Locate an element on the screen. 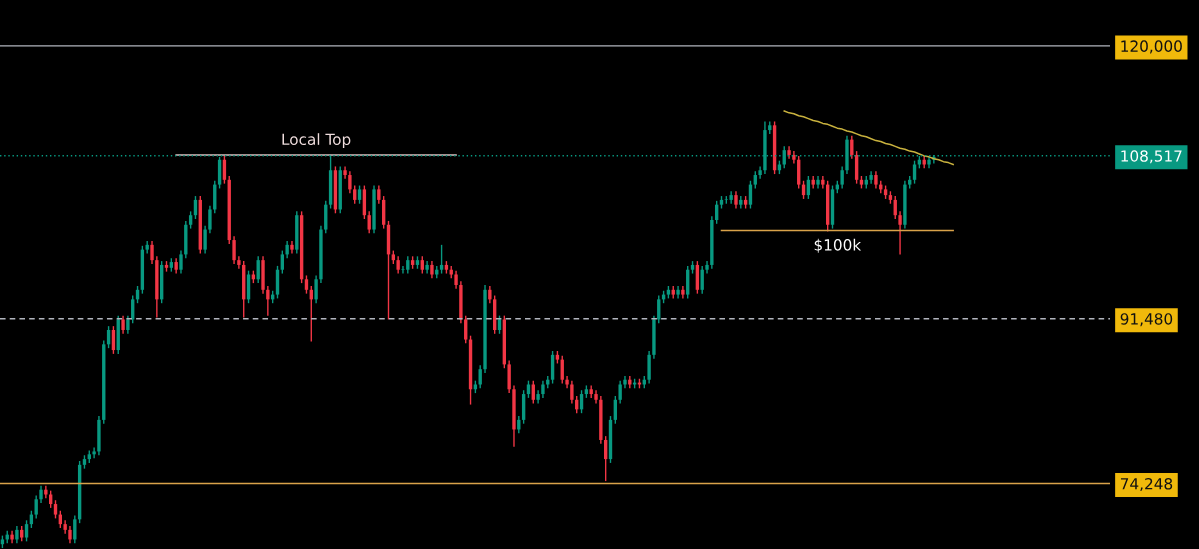  y-tick-label: 91,480 is located at coordinates (1146, 320).